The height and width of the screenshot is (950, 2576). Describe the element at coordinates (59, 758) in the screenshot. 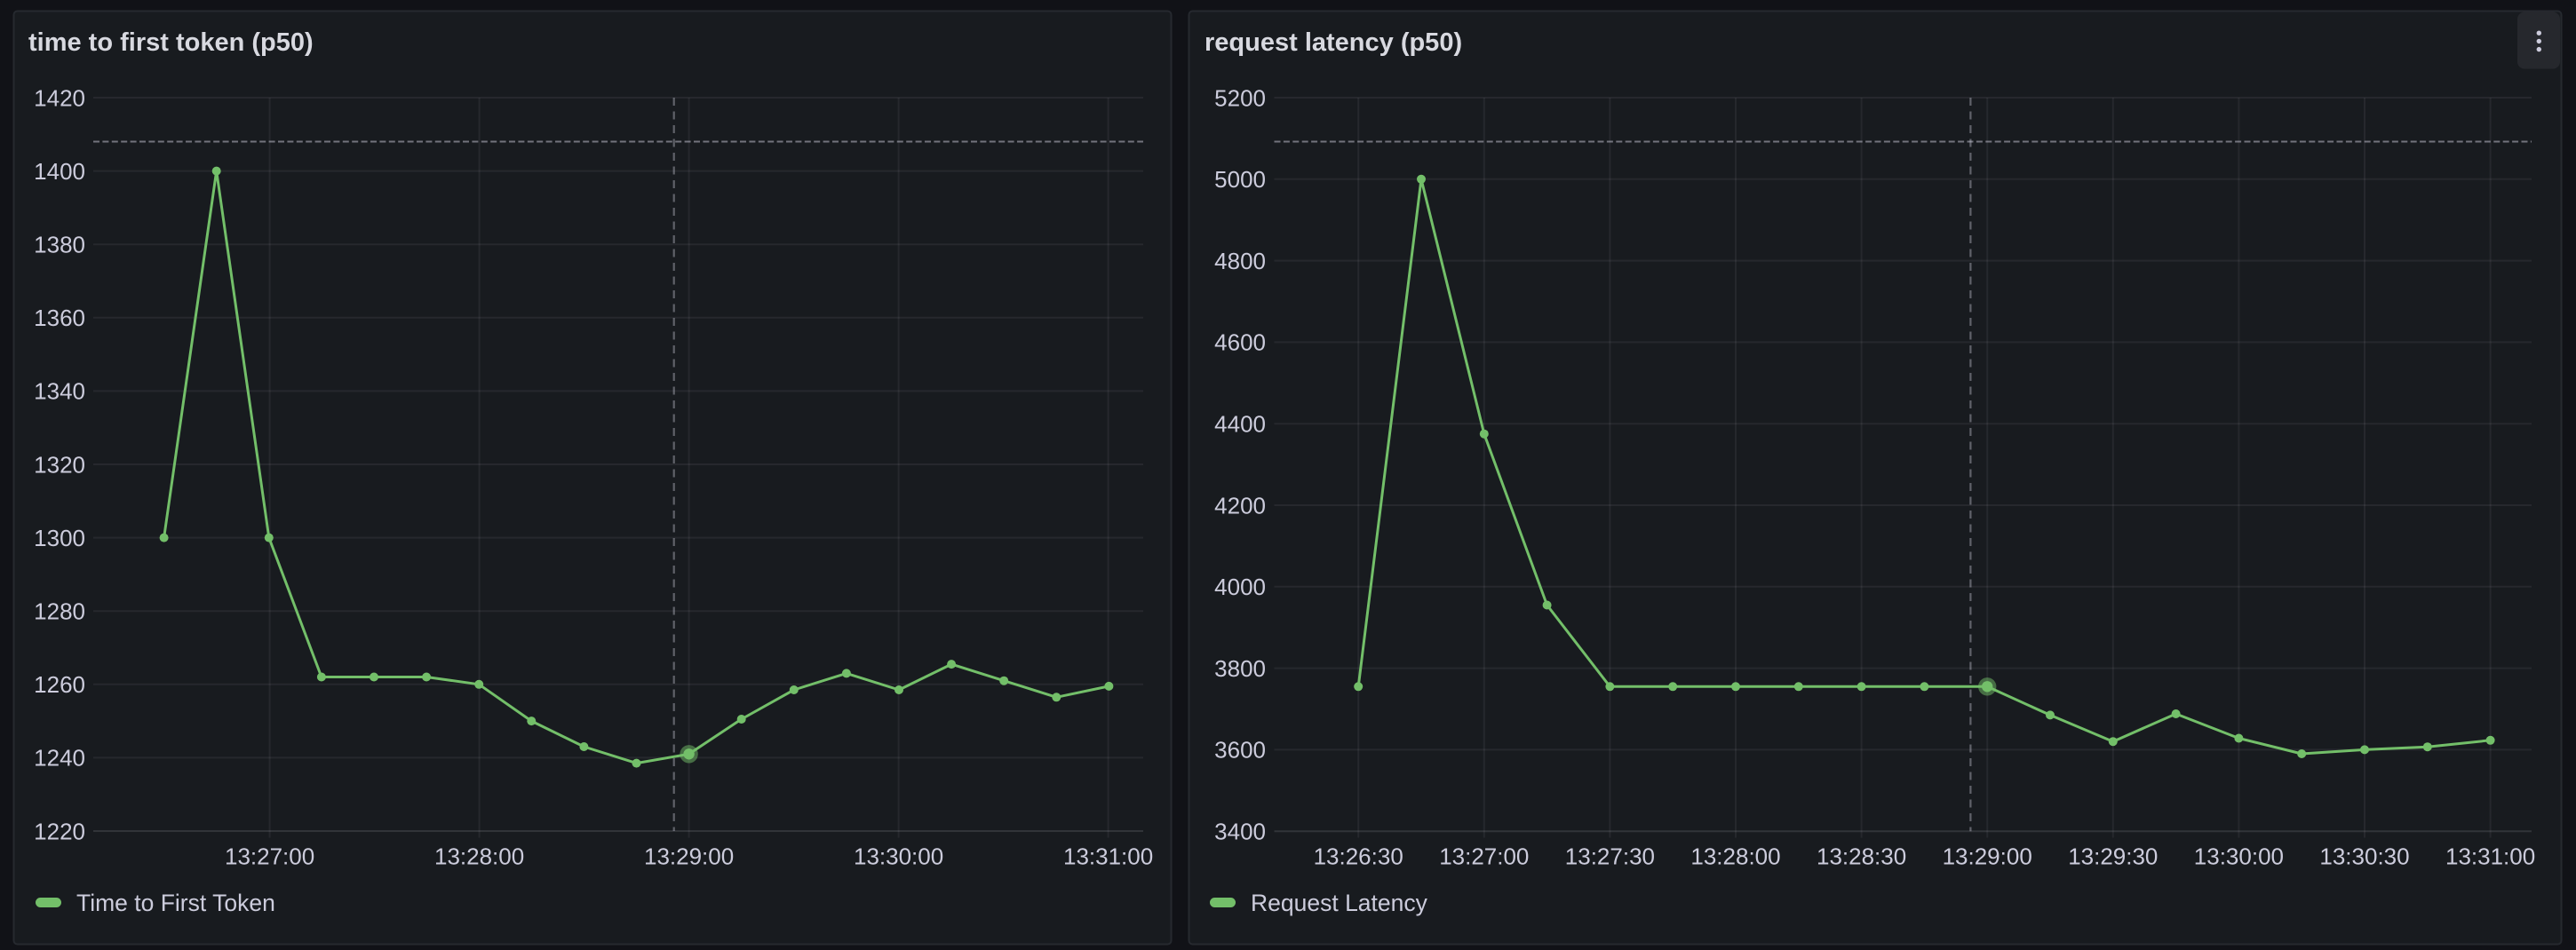

I see `svg-text: 1240` at that location.